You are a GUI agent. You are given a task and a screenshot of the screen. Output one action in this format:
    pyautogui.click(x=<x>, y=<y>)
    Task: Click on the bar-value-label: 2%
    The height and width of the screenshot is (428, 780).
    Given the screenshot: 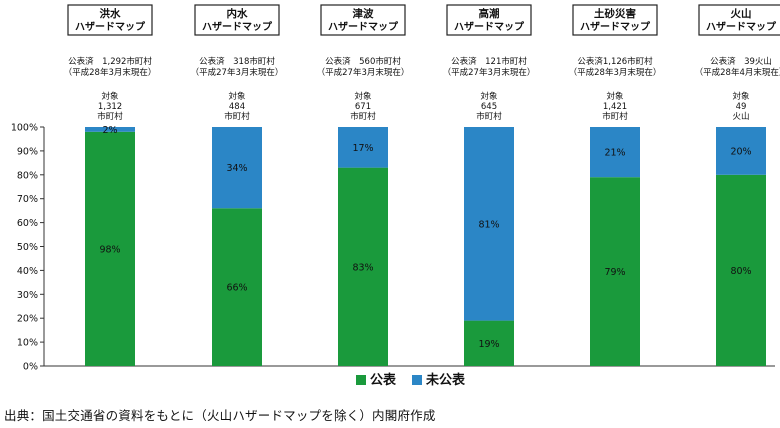 What is the action you would take?
    pyautogui.click(x=109, y=130)
    